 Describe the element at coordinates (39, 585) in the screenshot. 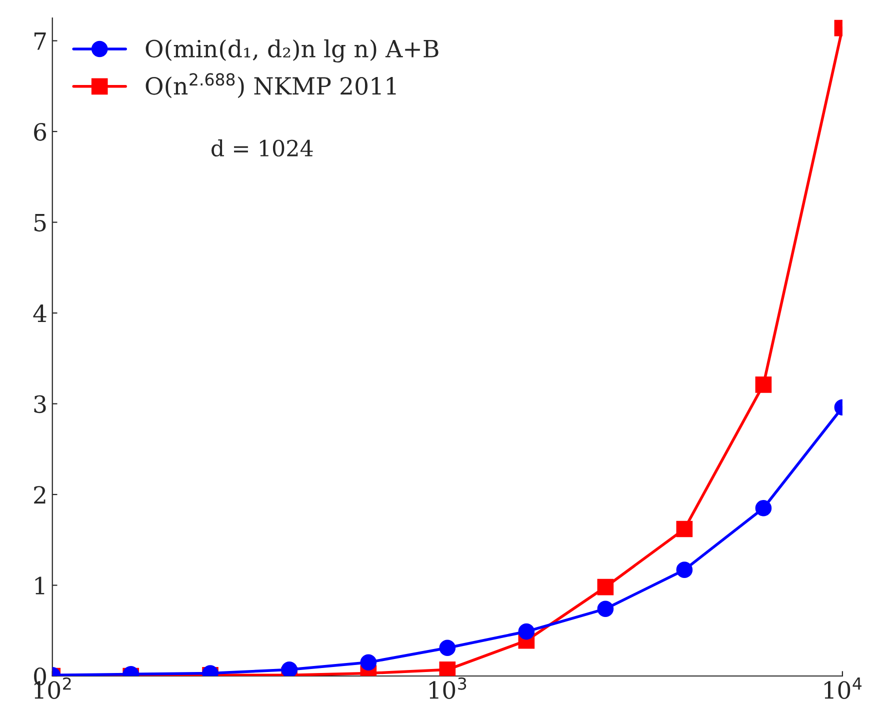

I see `y-tick-label: 1` at that location.